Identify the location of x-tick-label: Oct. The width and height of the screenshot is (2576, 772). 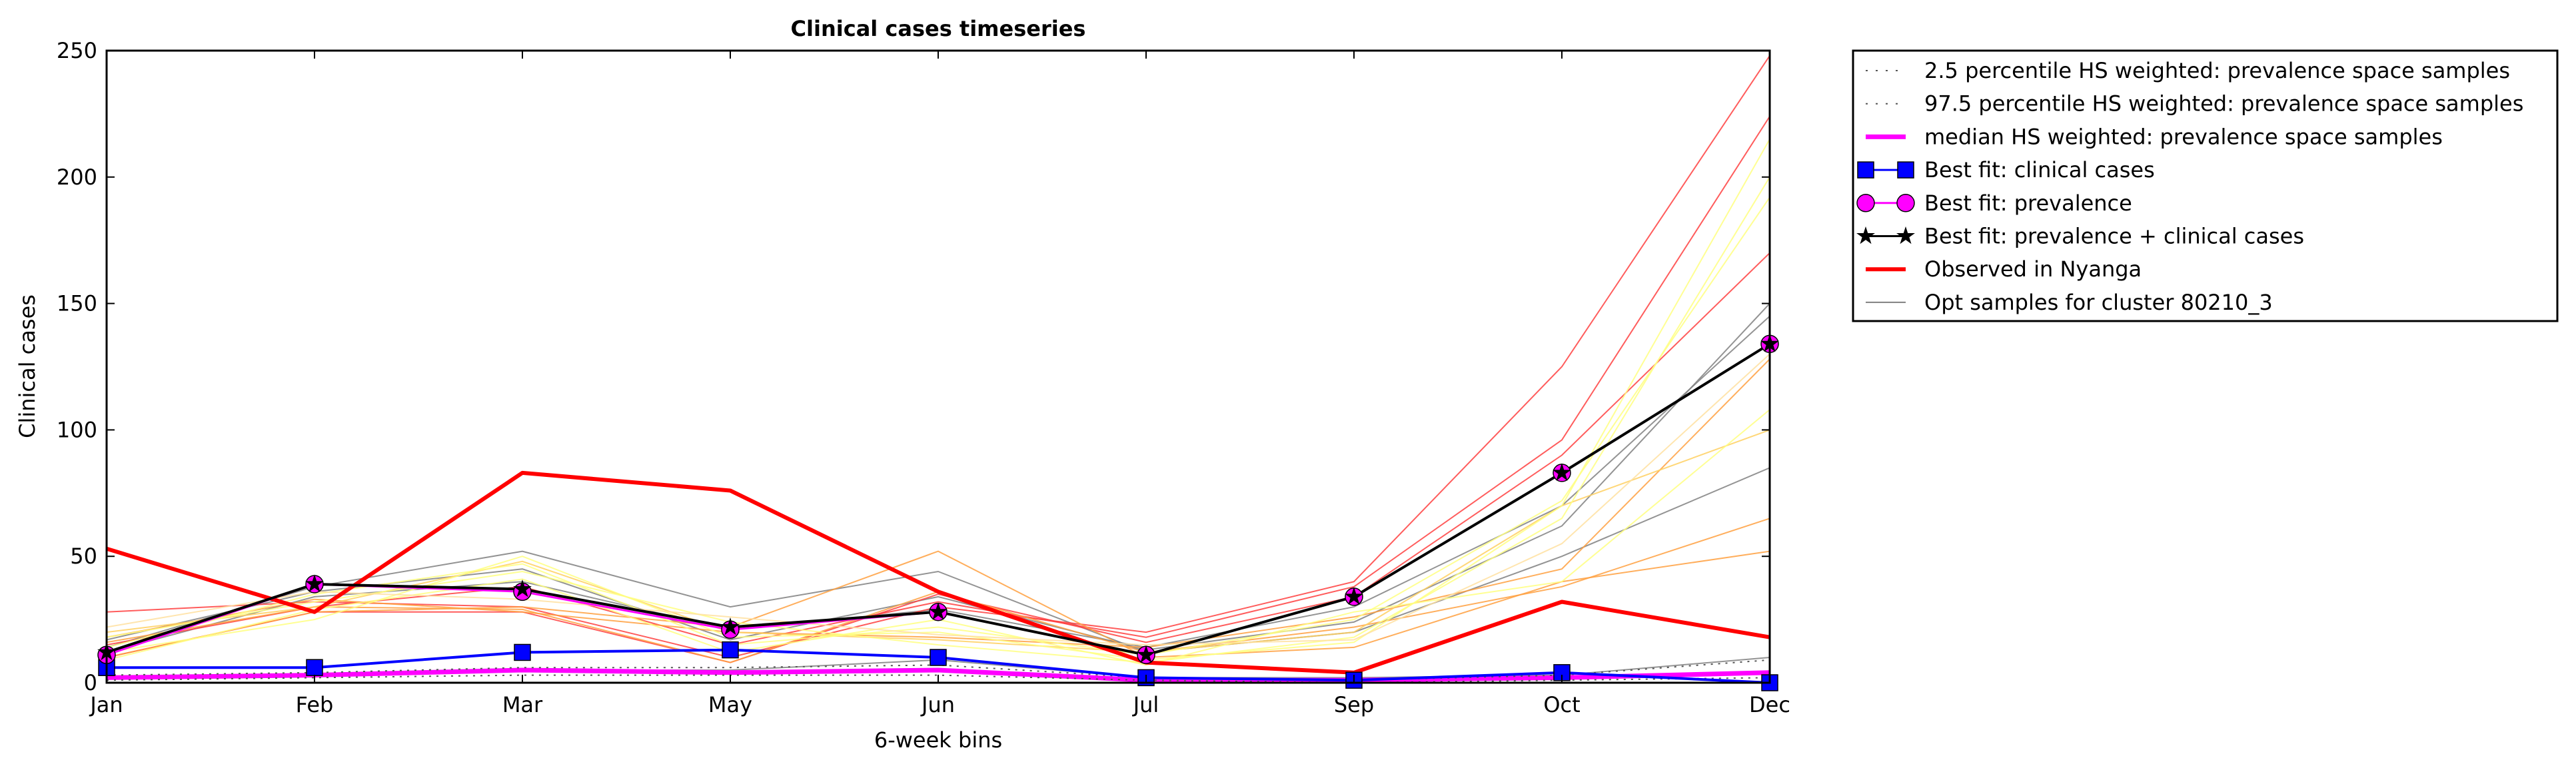
(1561, 704).